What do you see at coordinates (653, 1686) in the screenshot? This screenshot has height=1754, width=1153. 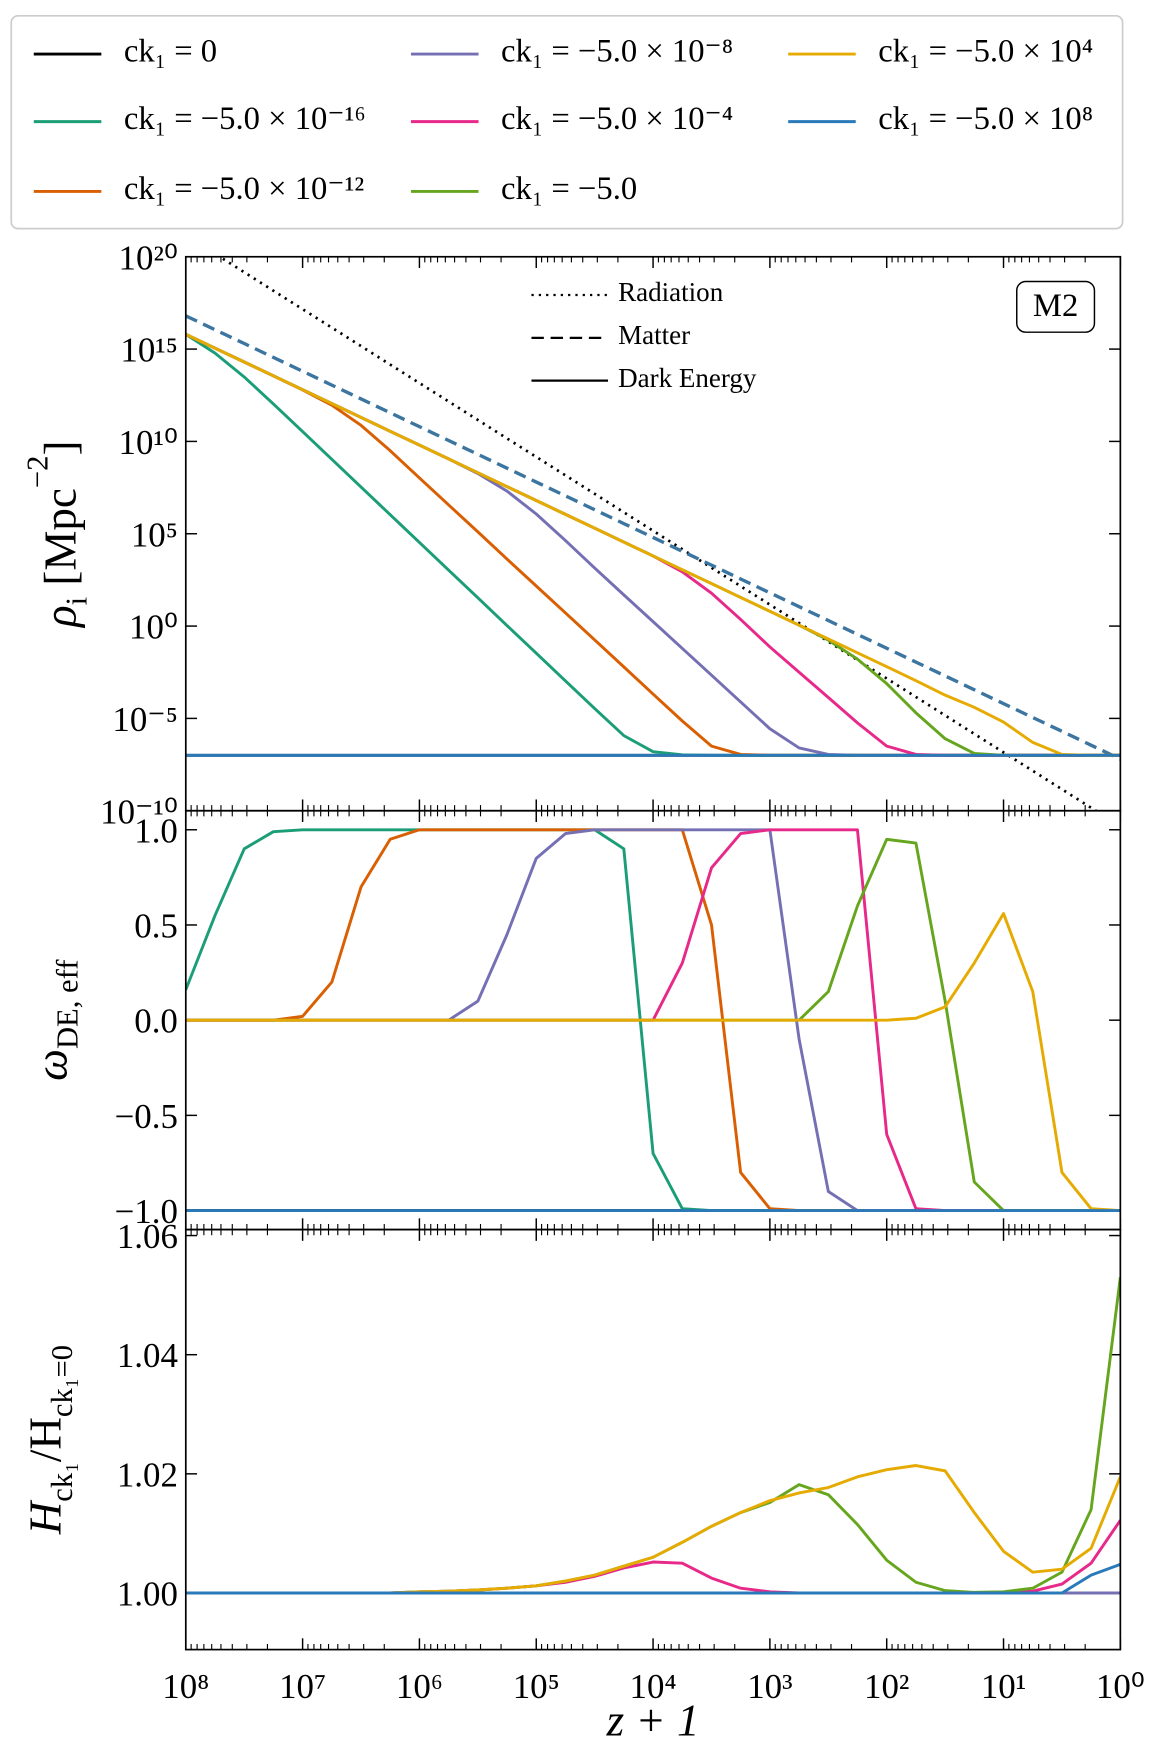 I see `x-tick-label: 10⁴` at bounding box center [653, 1686].